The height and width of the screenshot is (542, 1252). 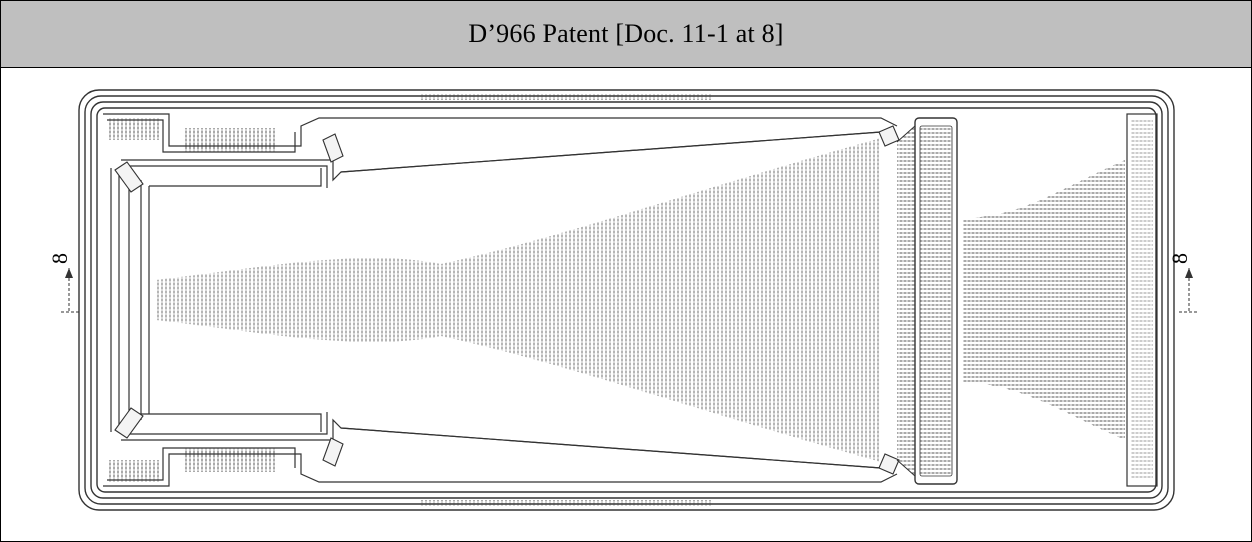 I want to click on corner-hatch-blocks, so click(x=191, y=300).